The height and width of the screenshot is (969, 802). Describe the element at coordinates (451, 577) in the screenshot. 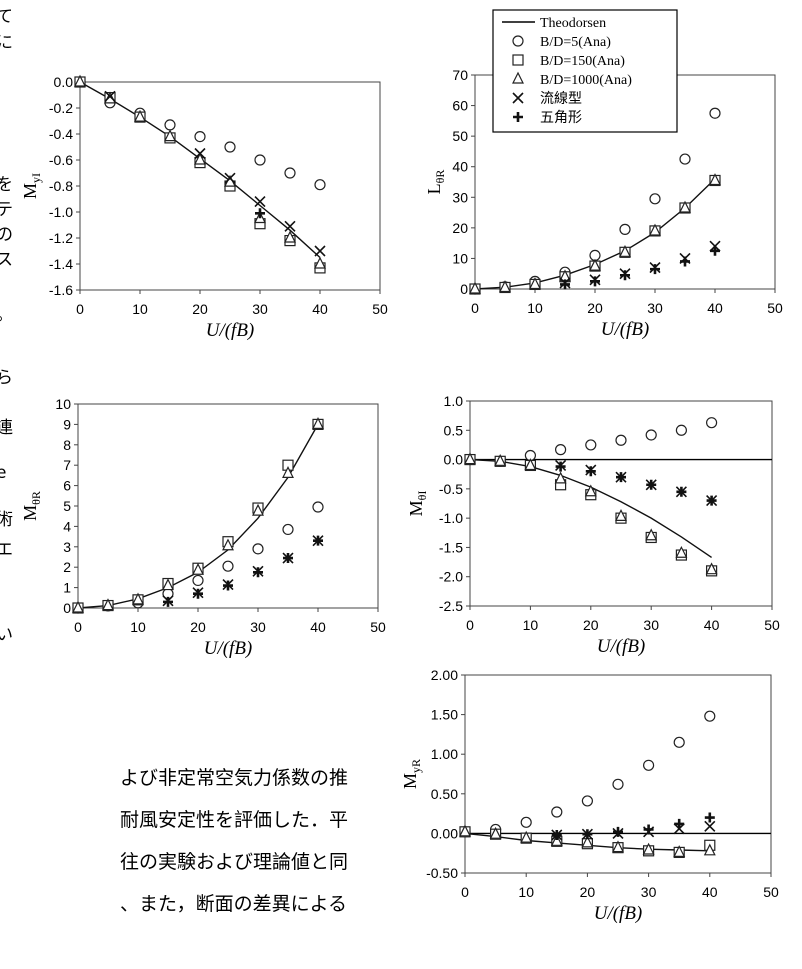

I see `y-tick-label: -2.0` at that location.